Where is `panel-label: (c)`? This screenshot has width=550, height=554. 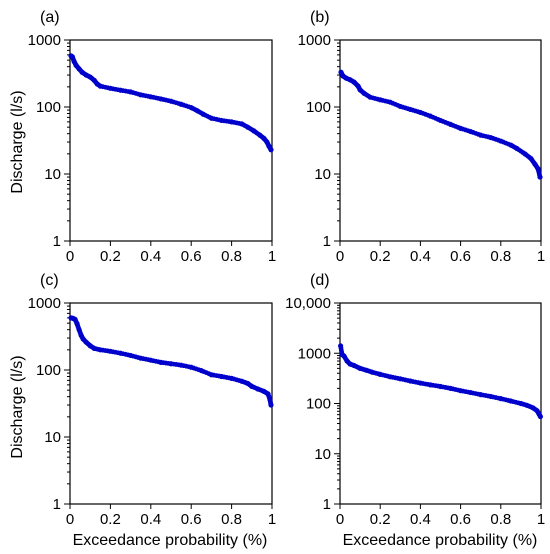
panel-label: (c) is located at coordinates (49, 280).